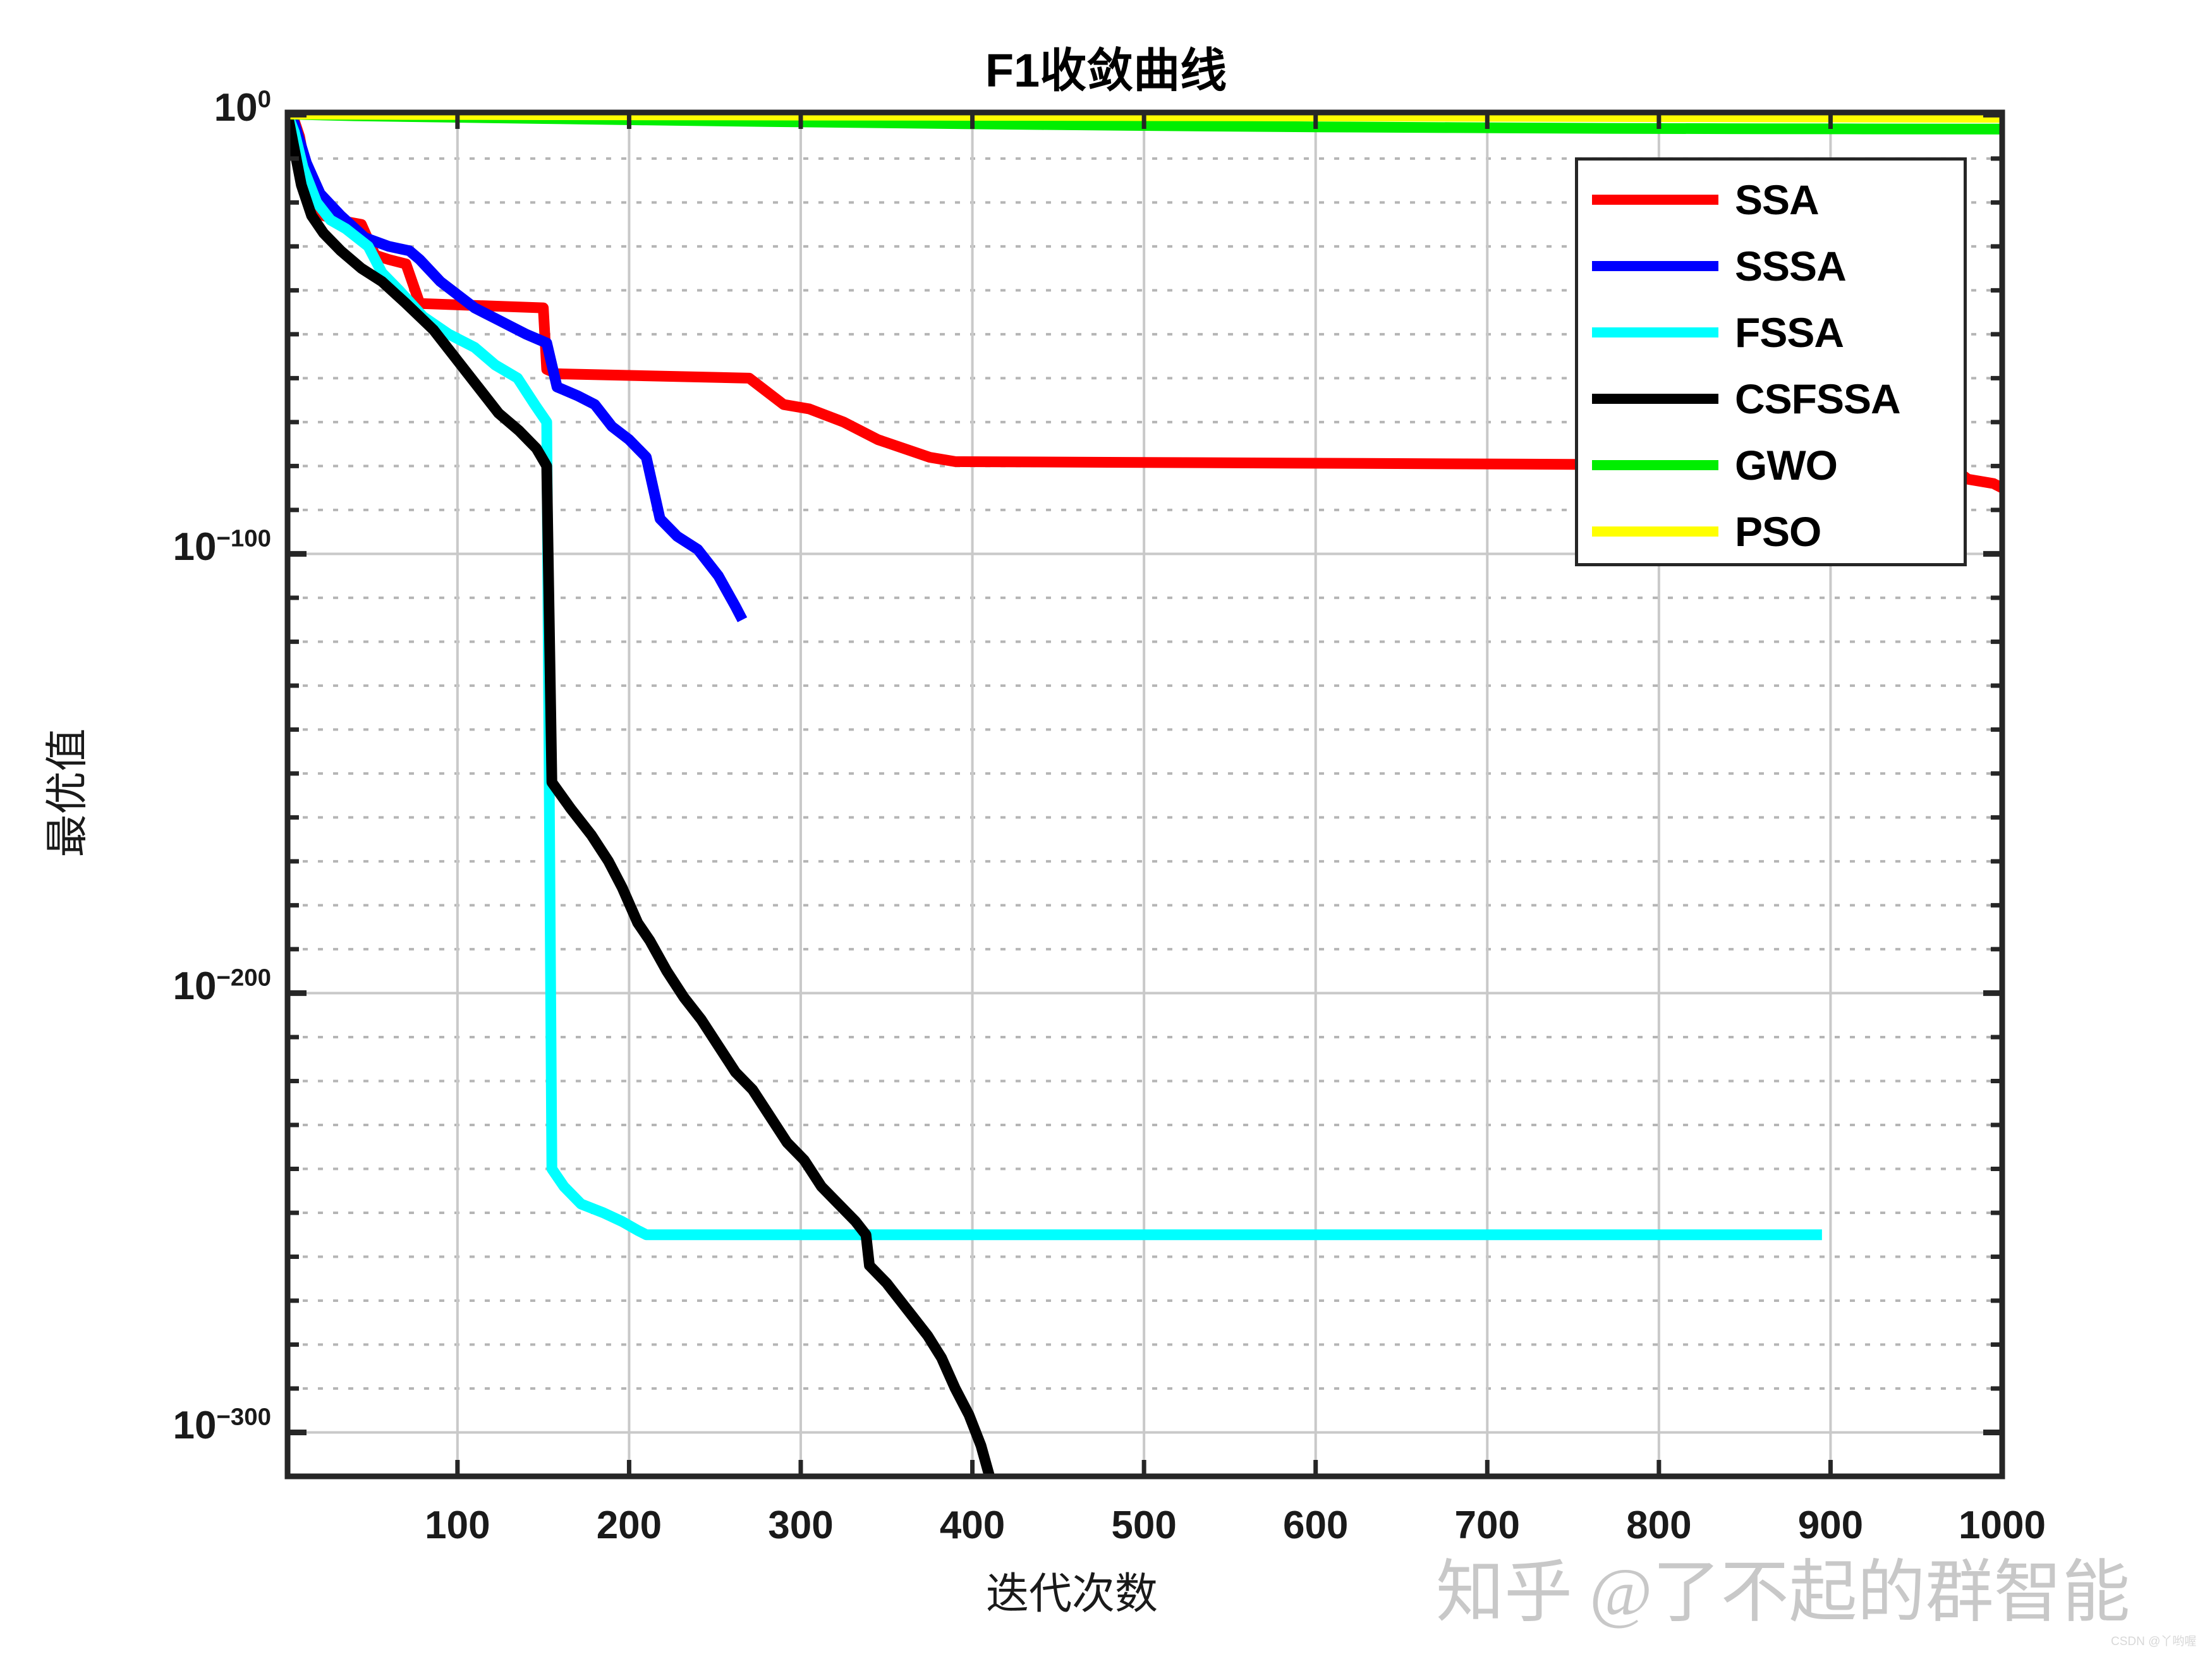 The height and width of the screenshot is (1659, 2212). Describe the element at coordinates (1144, 1525) in the screenshot. I see `x-tick-label: 500` at that location.